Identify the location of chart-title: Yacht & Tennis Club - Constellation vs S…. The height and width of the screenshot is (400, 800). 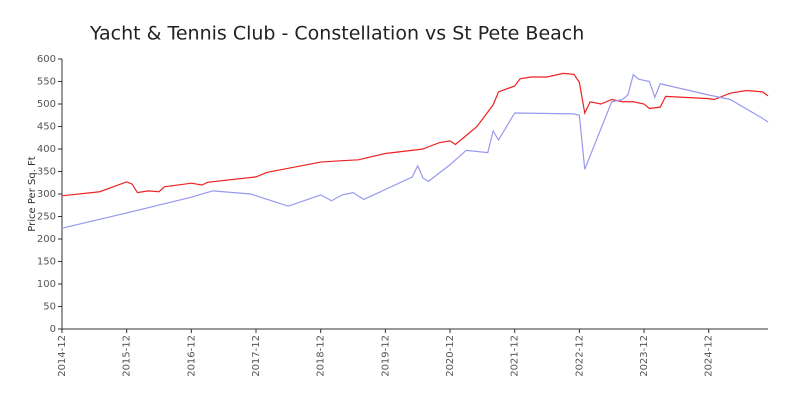
(336, 34).